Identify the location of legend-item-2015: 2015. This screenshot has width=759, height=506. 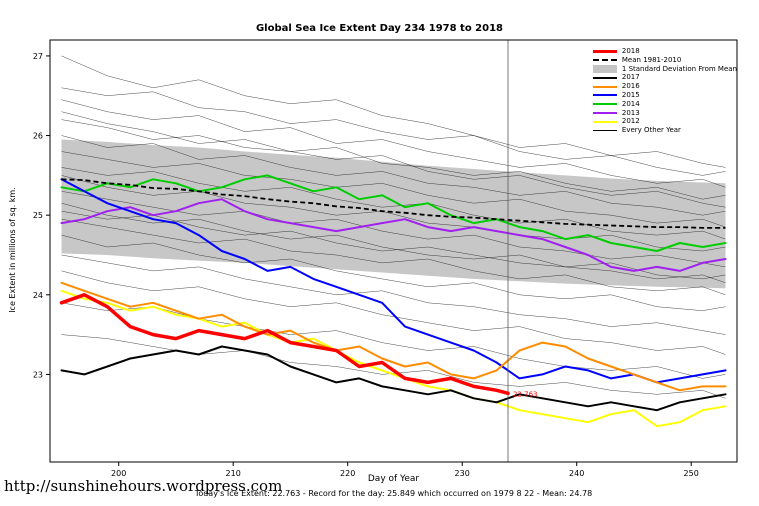
(664, 95).